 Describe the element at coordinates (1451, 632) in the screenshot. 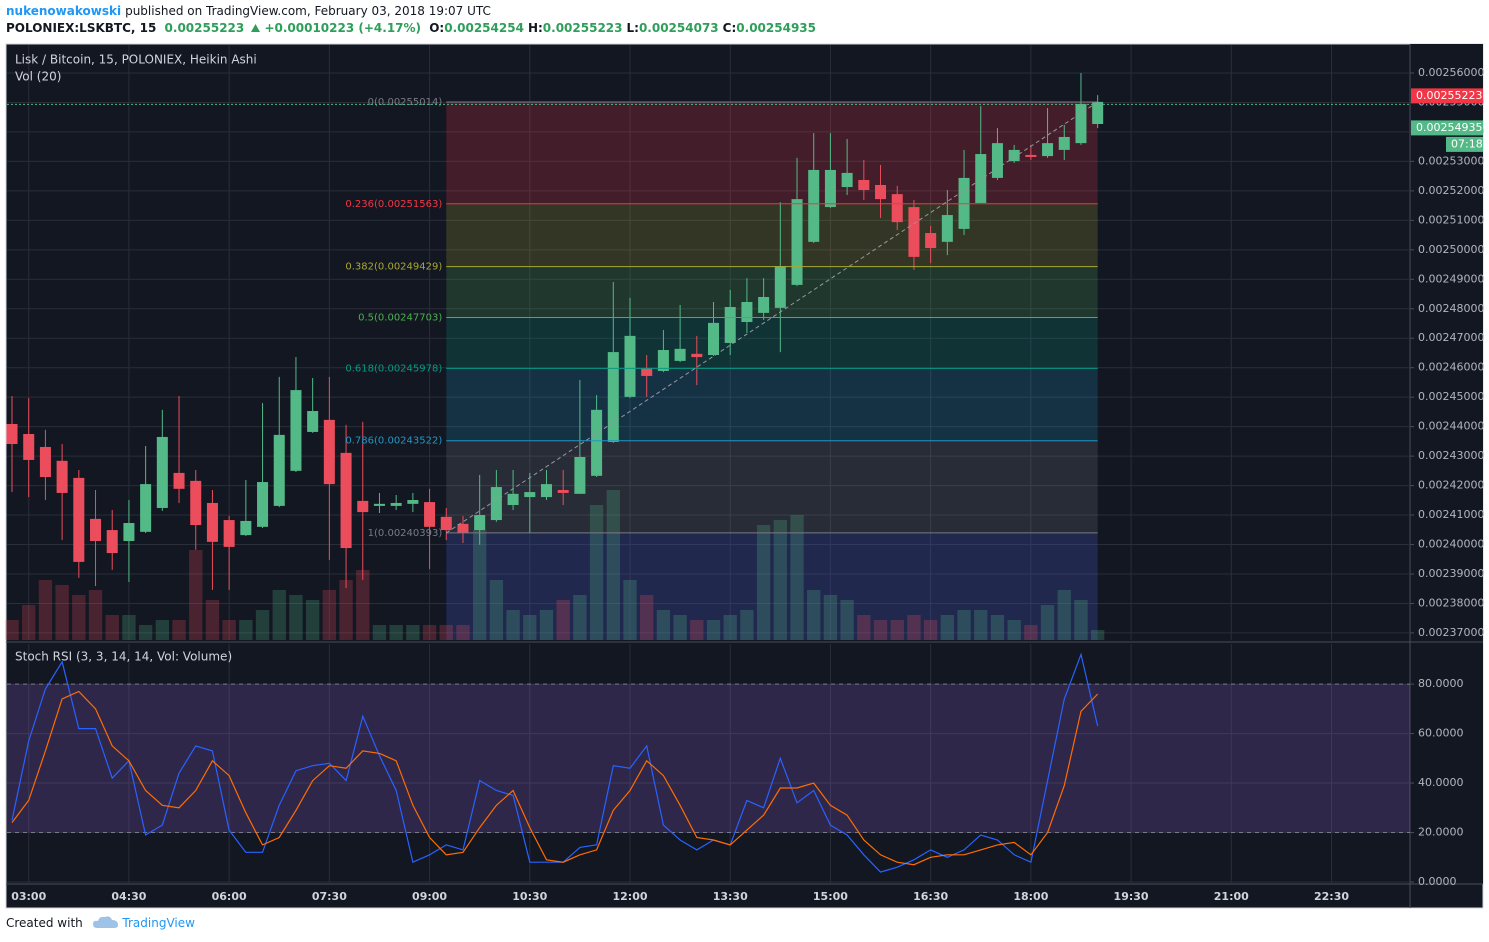

I see `y-tick-label: 0.00237000` at that location.